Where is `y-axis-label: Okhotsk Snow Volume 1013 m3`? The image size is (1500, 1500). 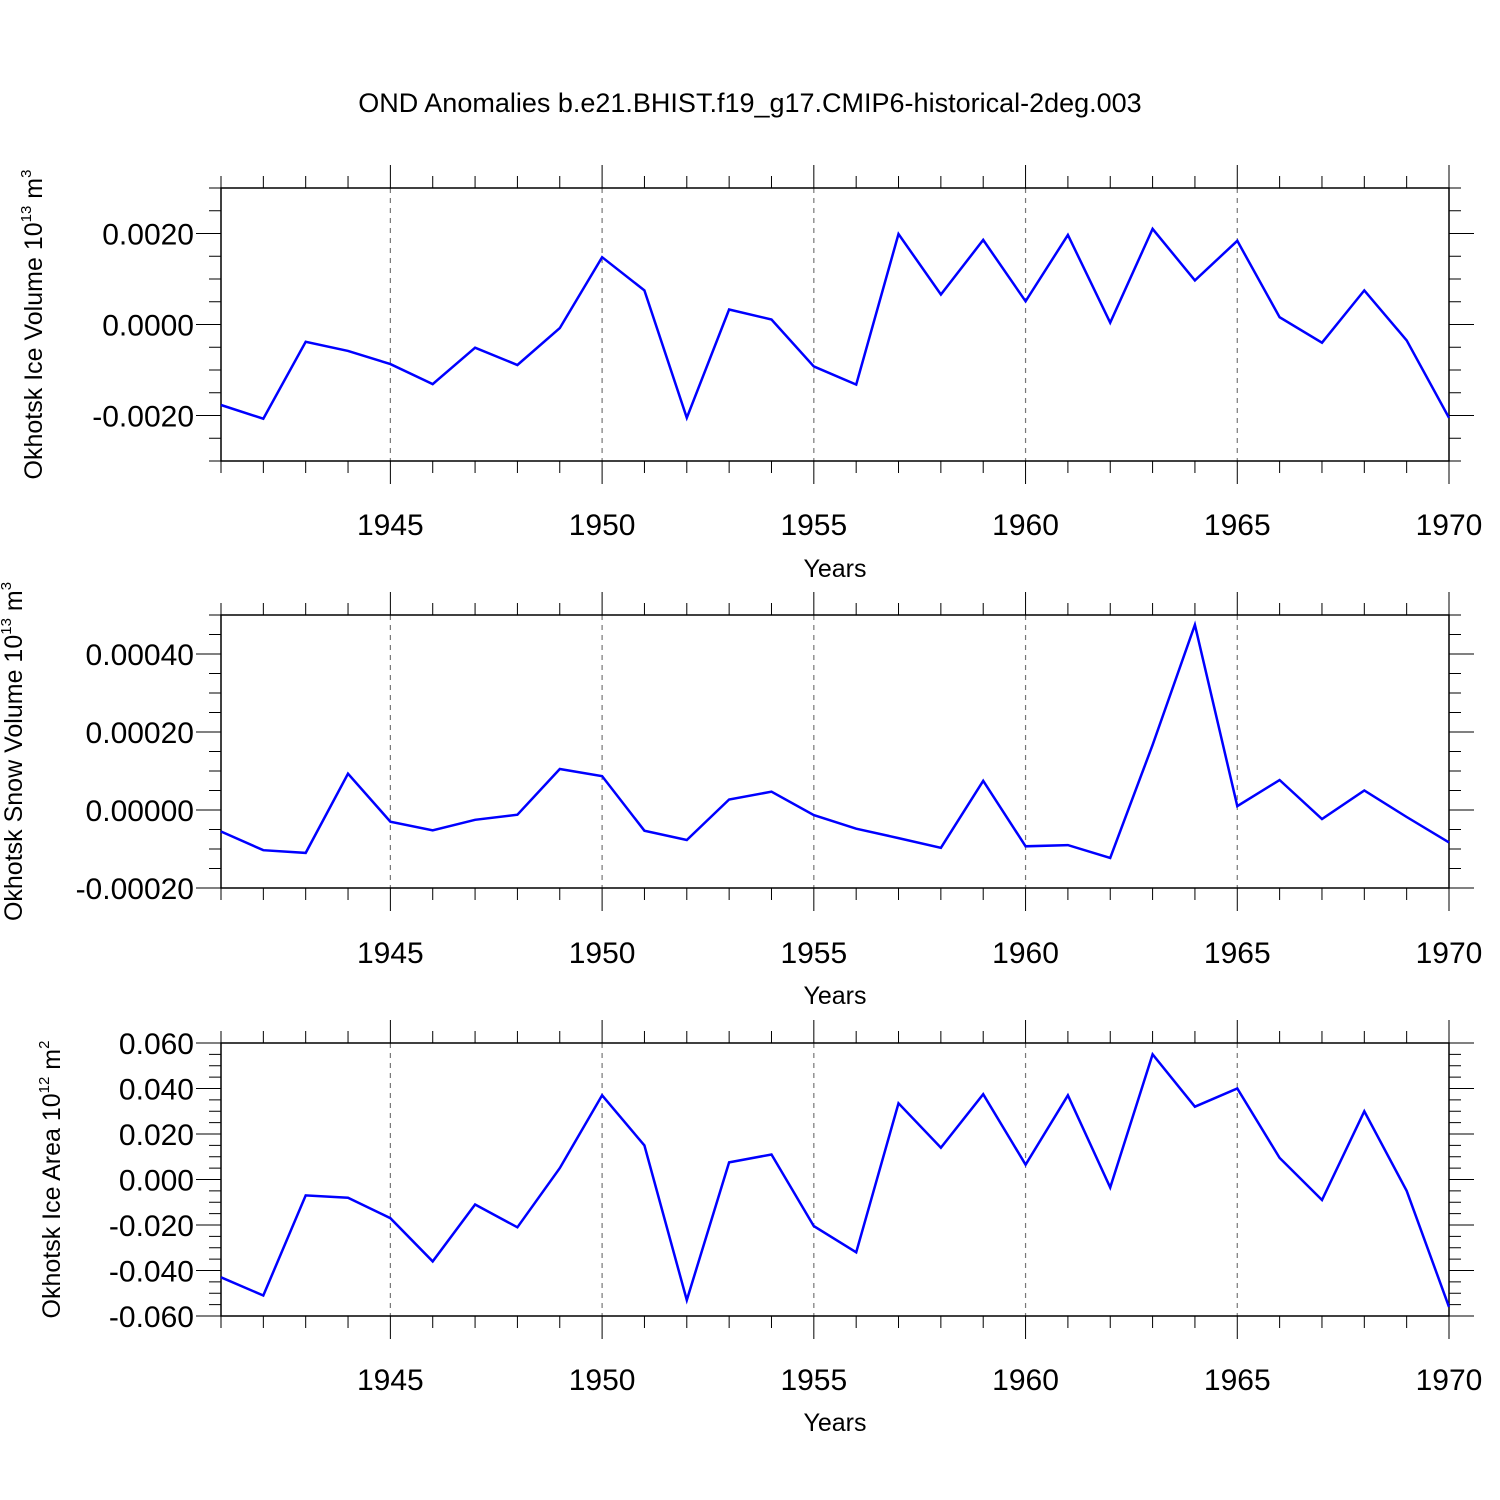 y-axis-label: Okhotsk Snow Volume 1013 m3 is located at coordinates (14, 751).